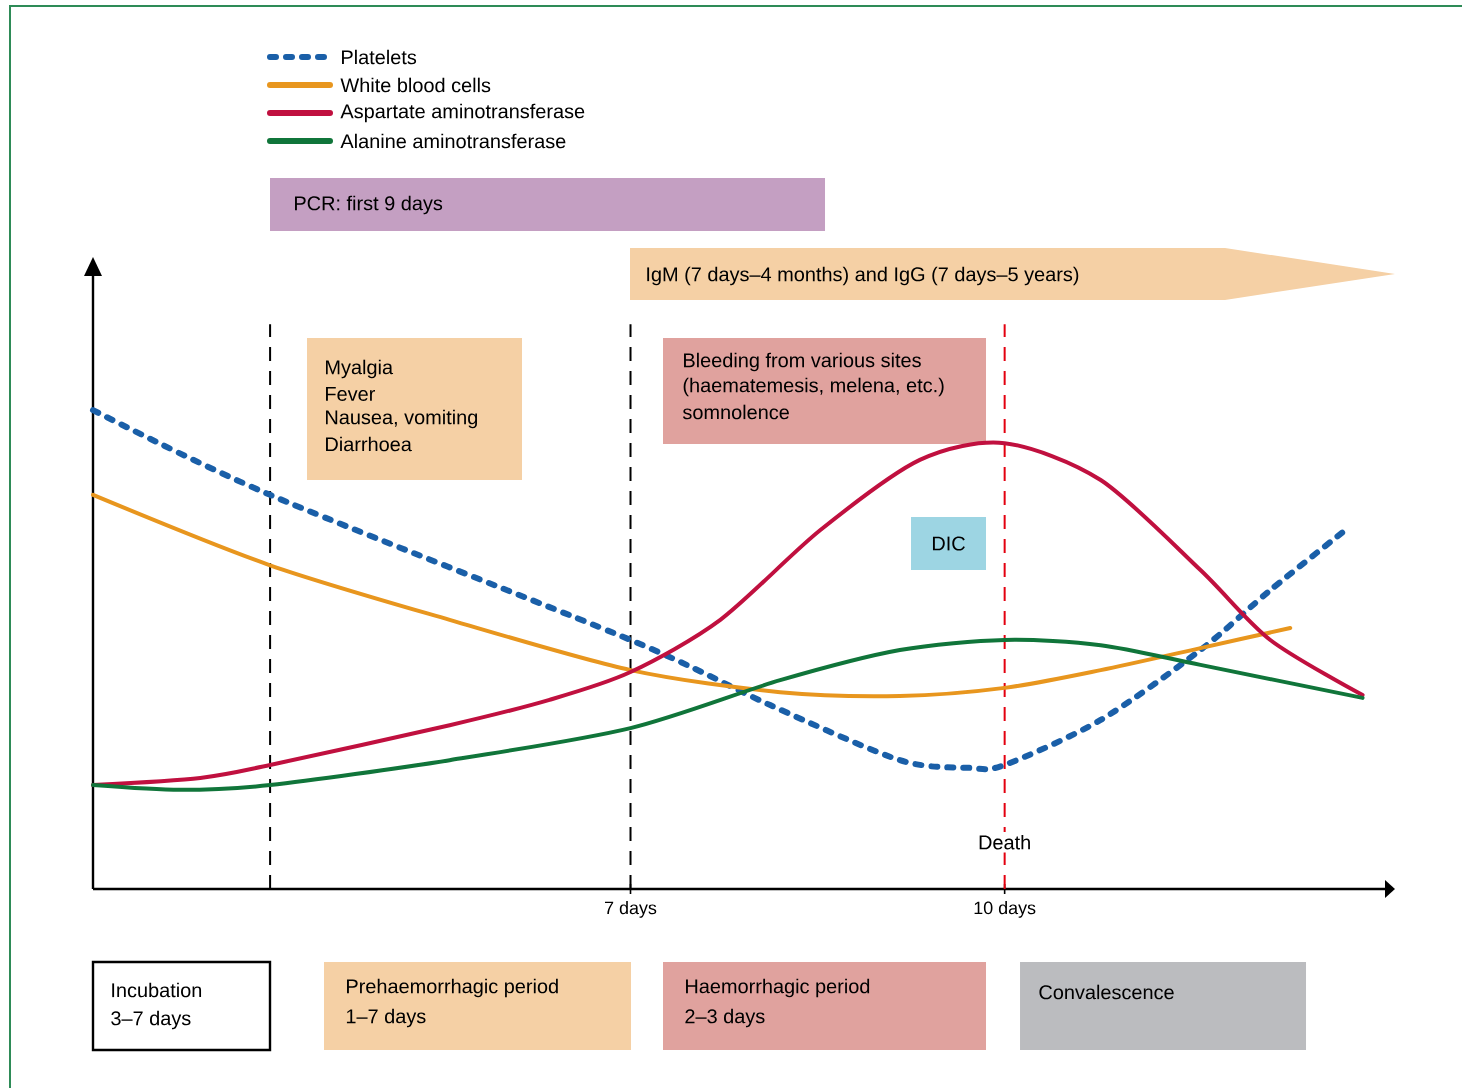 This screenshot has height=1088, width=1462. I want to click on annotation: DIC, so click(948, 543).